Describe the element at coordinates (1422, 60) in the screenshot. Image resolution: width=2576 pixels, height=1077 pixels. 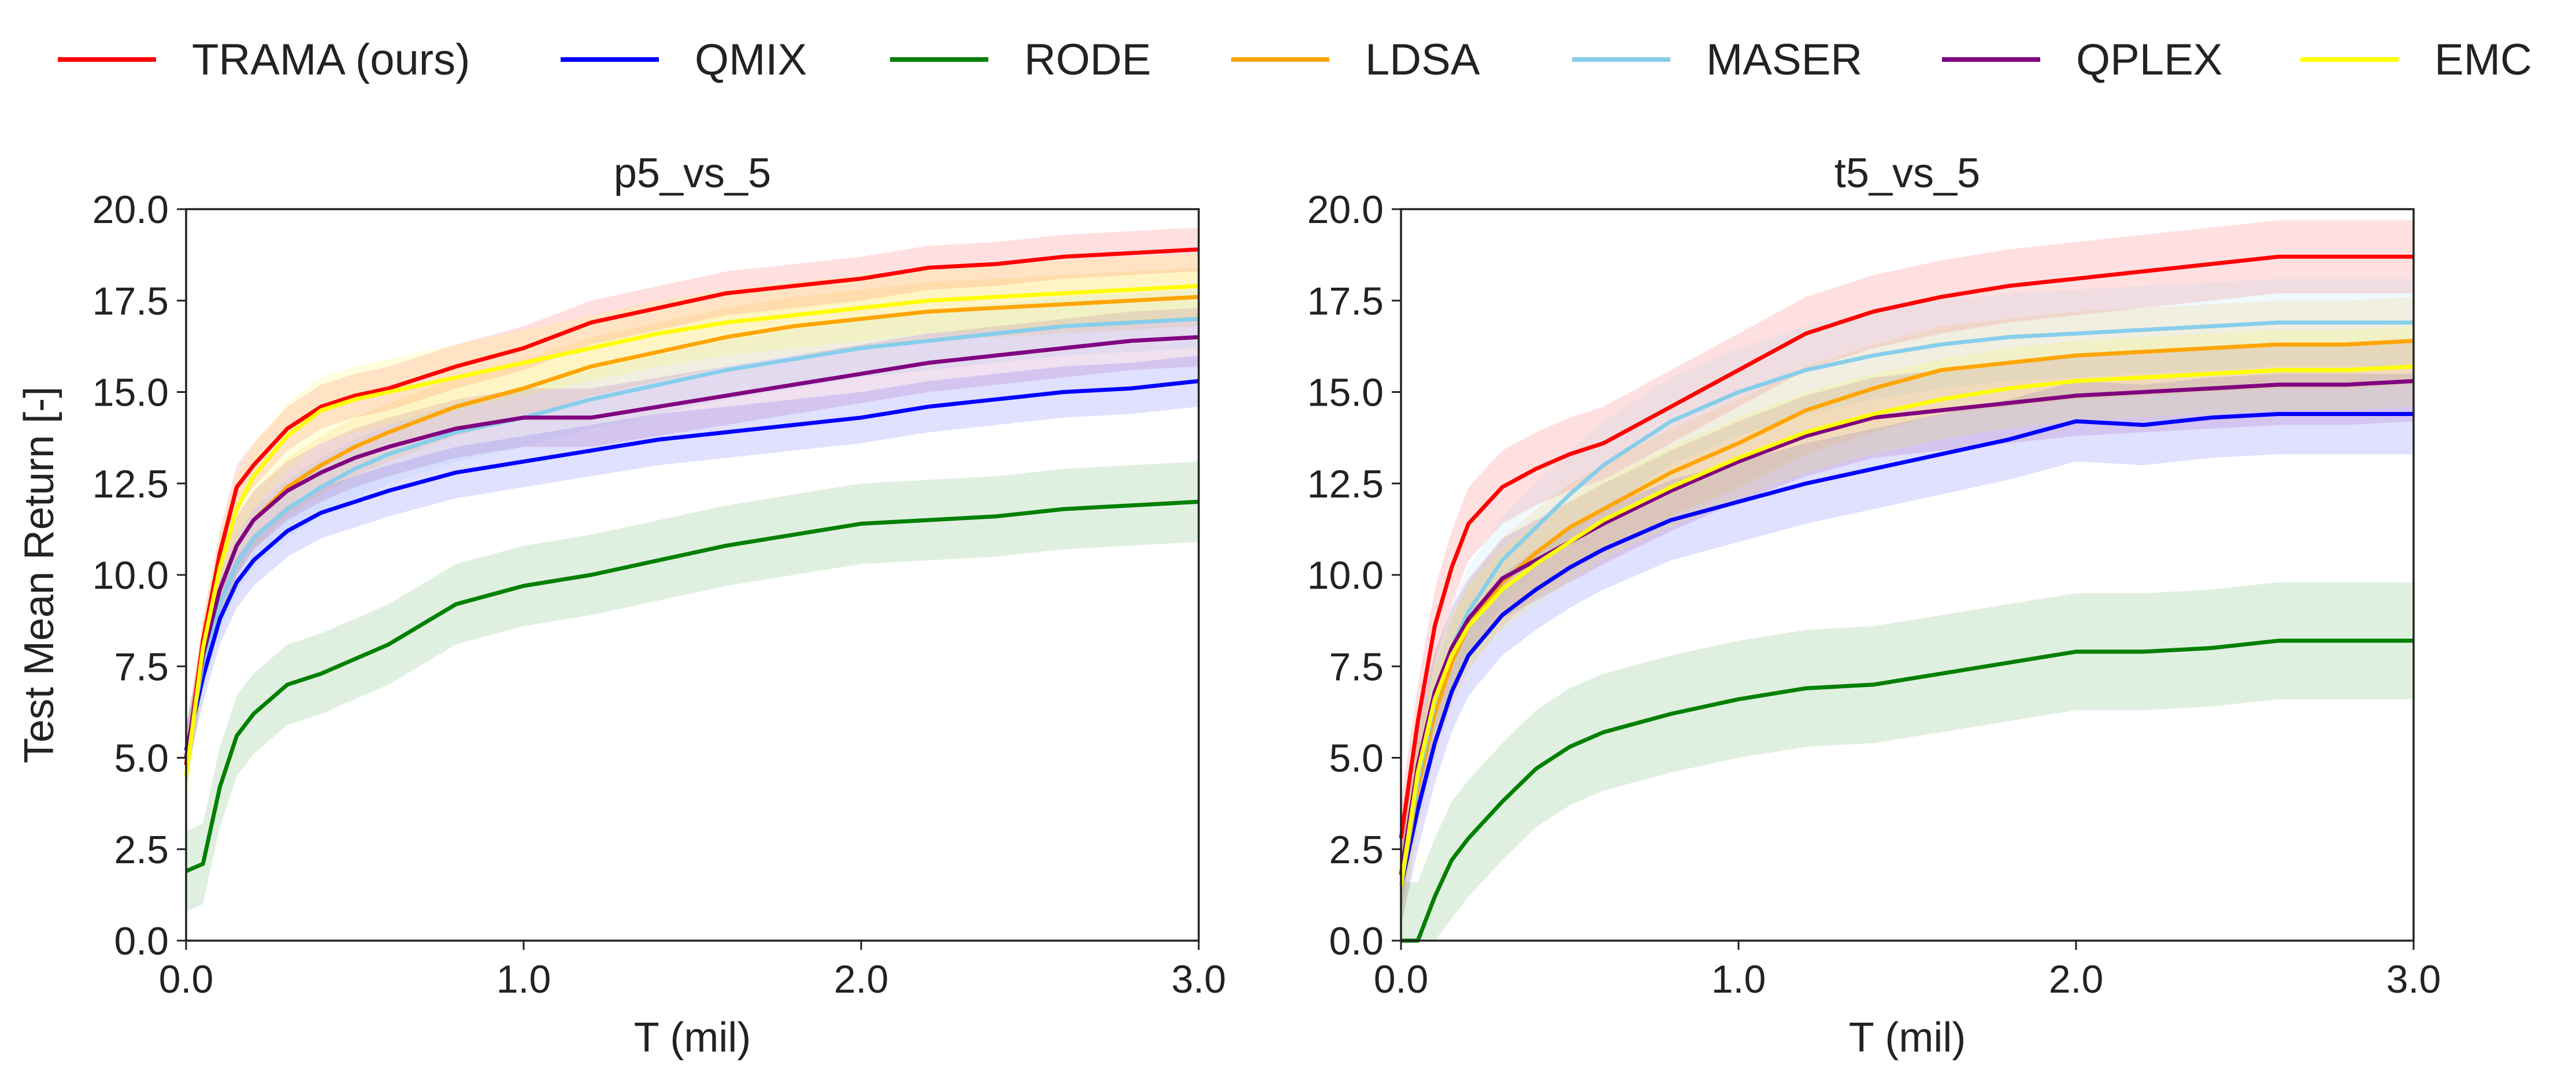
I see `legend-label: LDSA` at that location.